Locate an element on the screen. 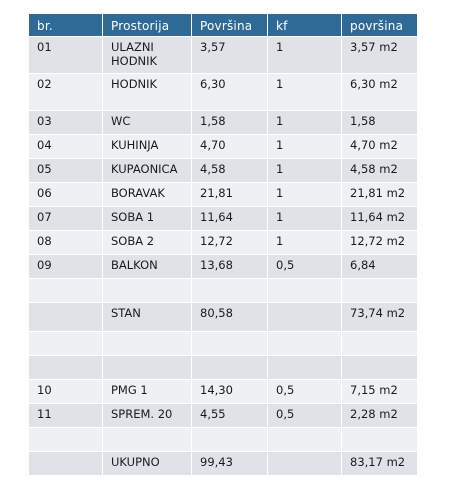 Image resolution: width=450 pixels, height=500 pixels. header-room: Prostorija is located at coordinates (147, 25).